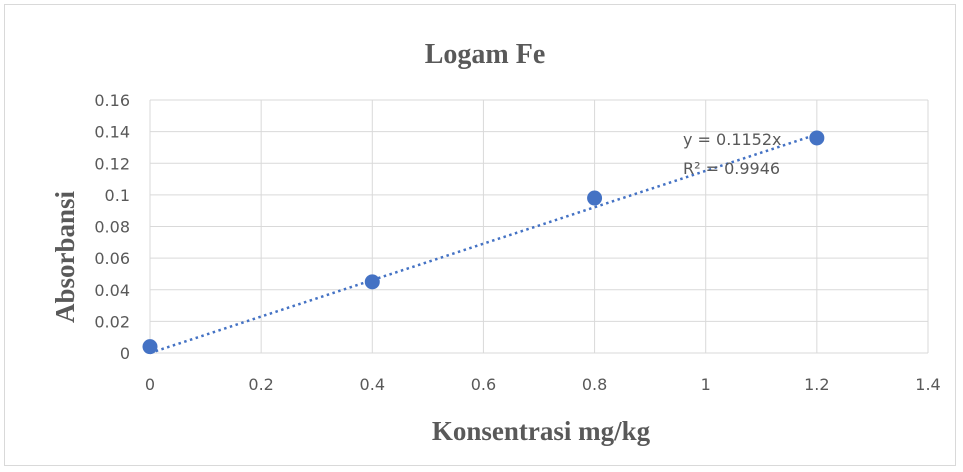 Image resolution: width=963 pixels, height=472 pixels. I want to click on trendline-r2: R² = 0.9946, so click(731, 168).